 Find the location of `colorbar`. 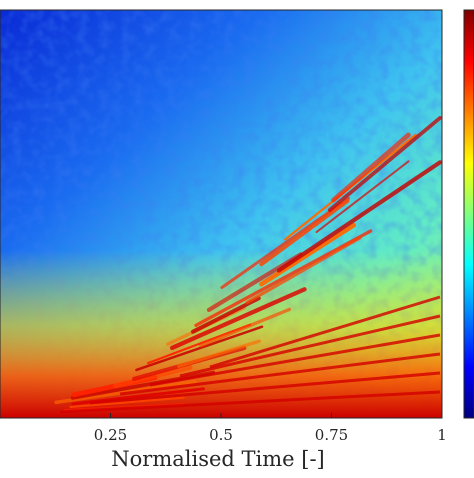

colorbar is located at coordinates (468, 214).